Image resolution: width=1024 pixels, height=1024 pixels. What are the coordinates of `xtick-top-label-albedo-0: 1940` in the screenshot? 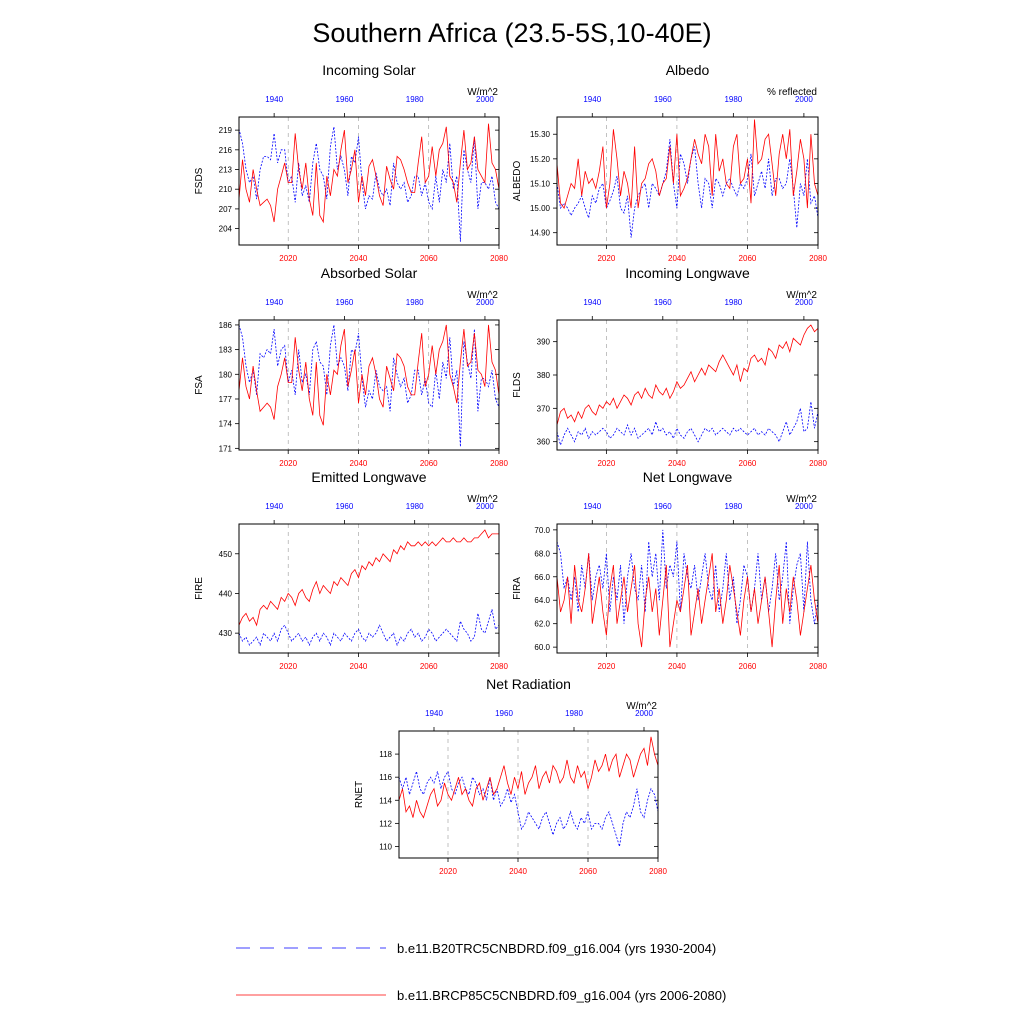 It's located at (592, 99).